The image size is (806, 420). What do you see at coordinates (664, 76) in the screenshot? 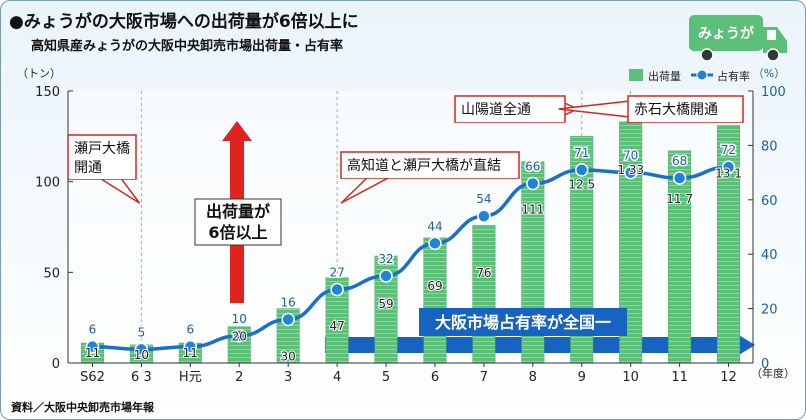
I see `legend-label-bar: 出荷量` at bounding box center [664, 76].